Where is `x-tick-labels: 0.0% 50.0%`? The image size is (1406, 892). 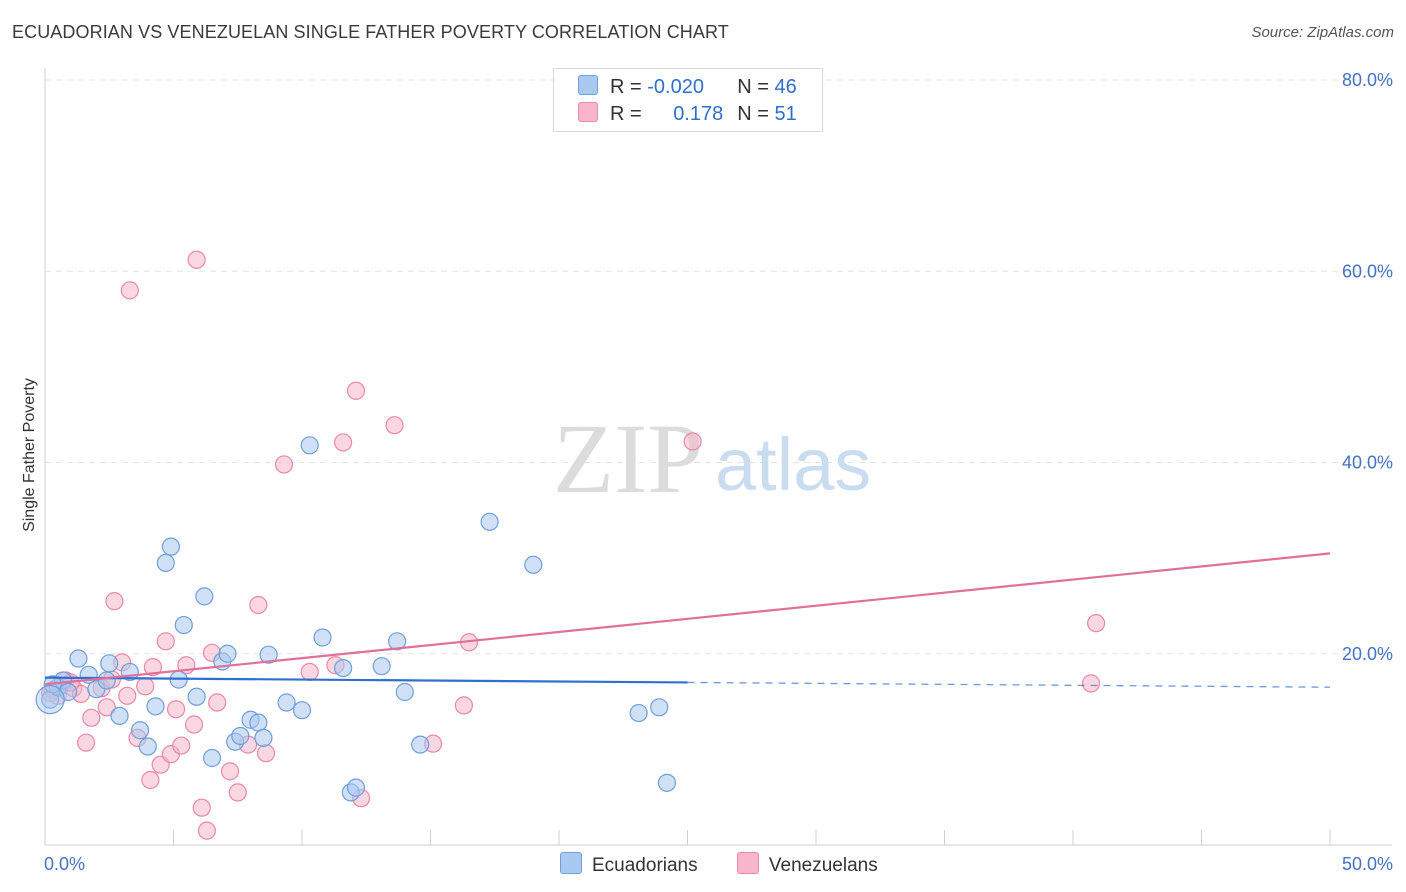
x-tick-labels: 0.0% 50.0% is located at coordinates (718, 864).